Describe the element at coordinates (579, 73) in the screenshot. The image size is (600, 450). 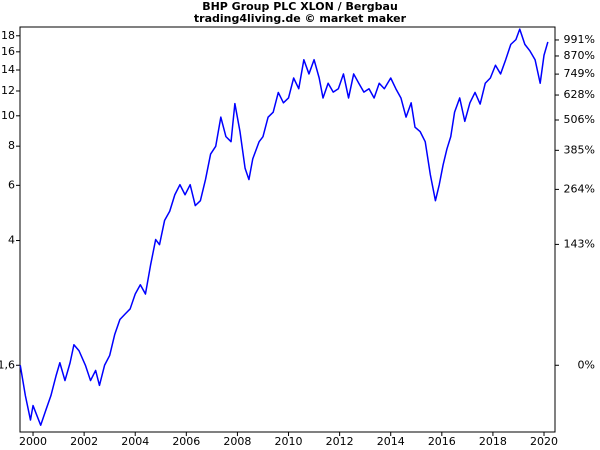
I see `y2-tick-label: 749%` at that location.